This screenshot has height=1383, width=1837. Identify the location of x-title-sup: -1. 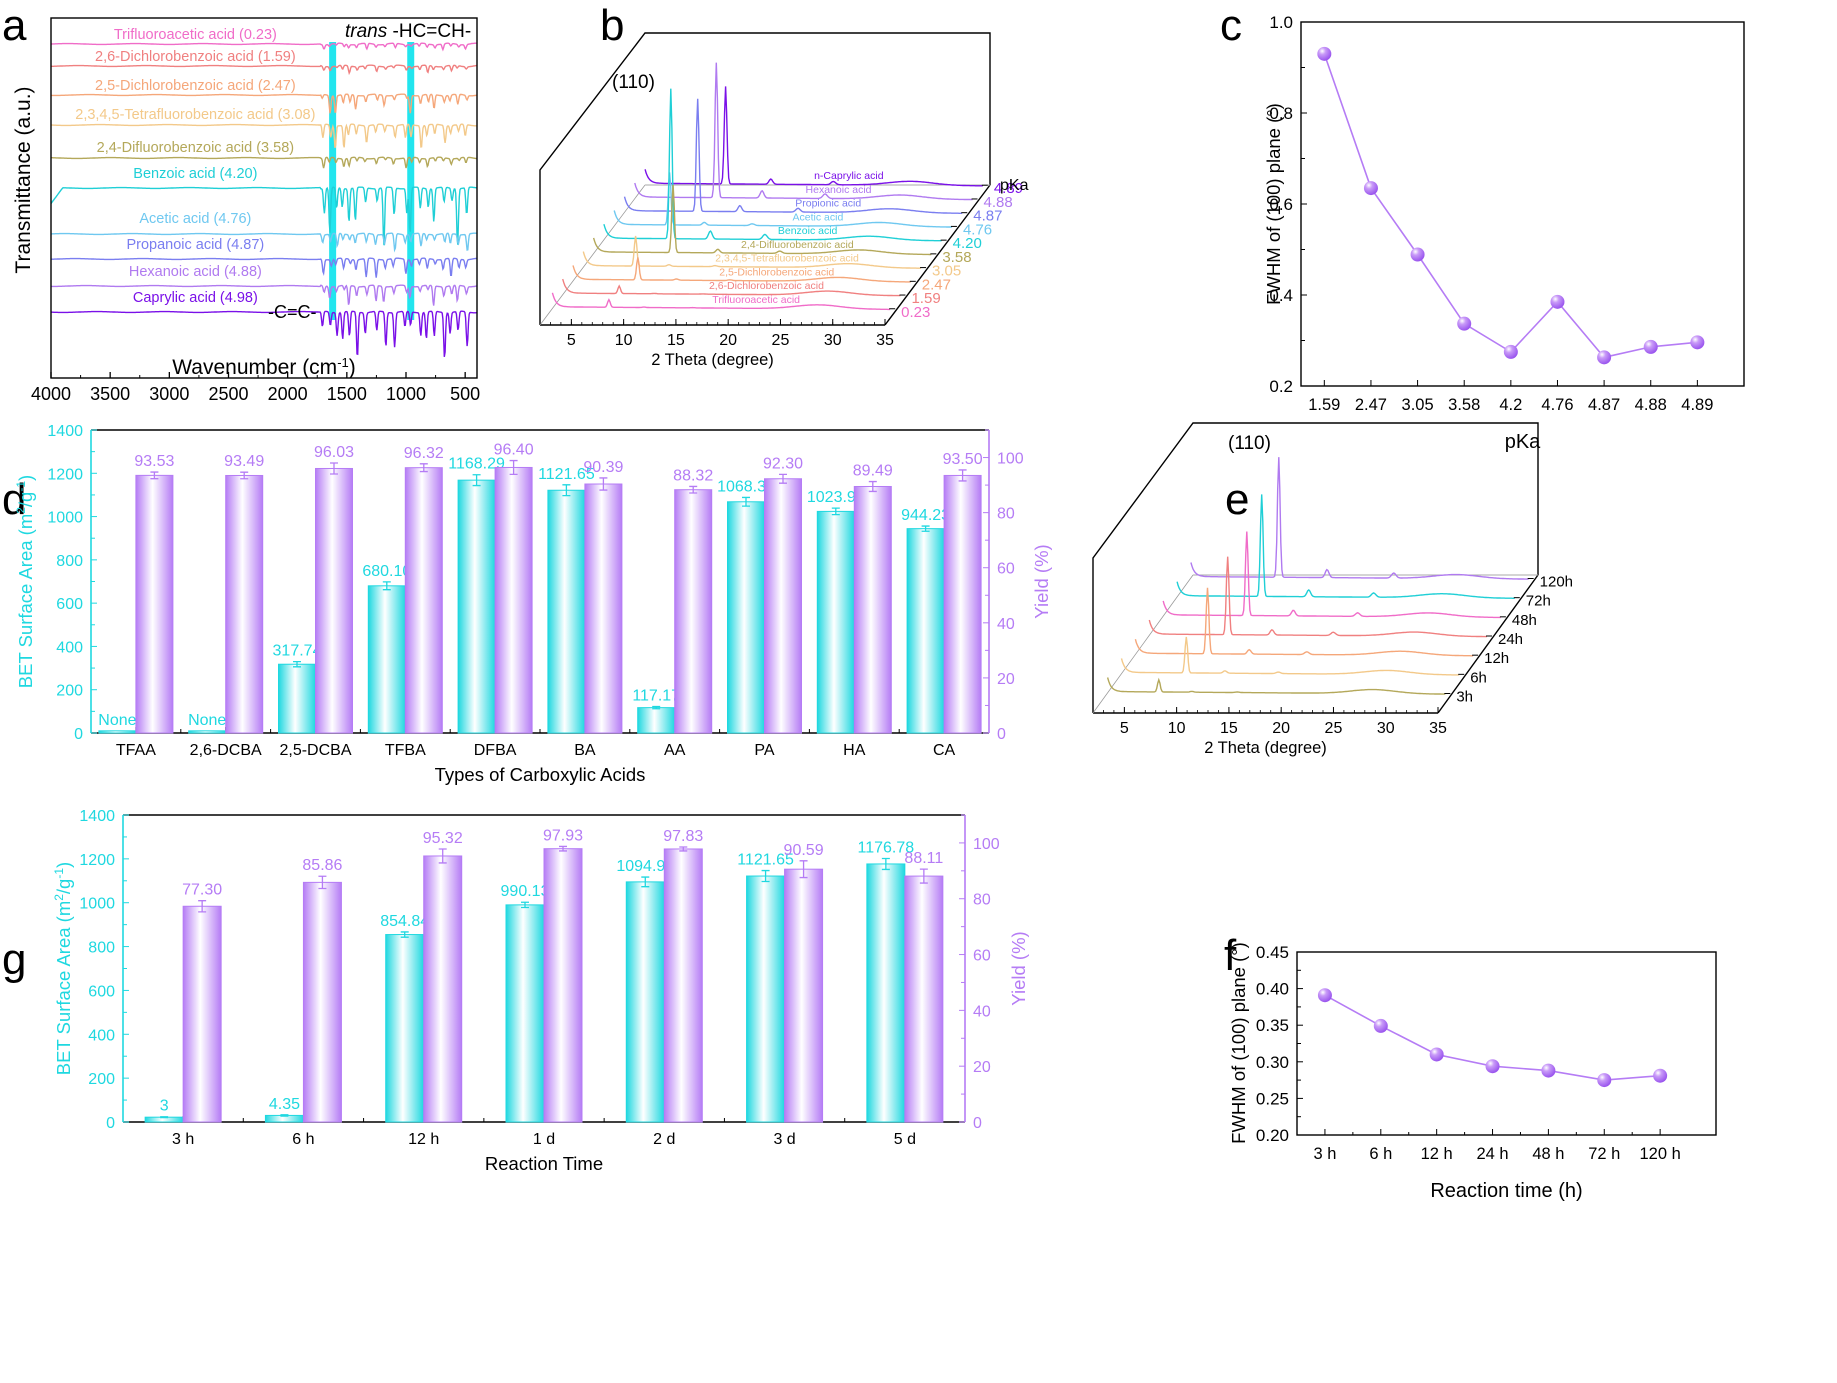
(343, 362).